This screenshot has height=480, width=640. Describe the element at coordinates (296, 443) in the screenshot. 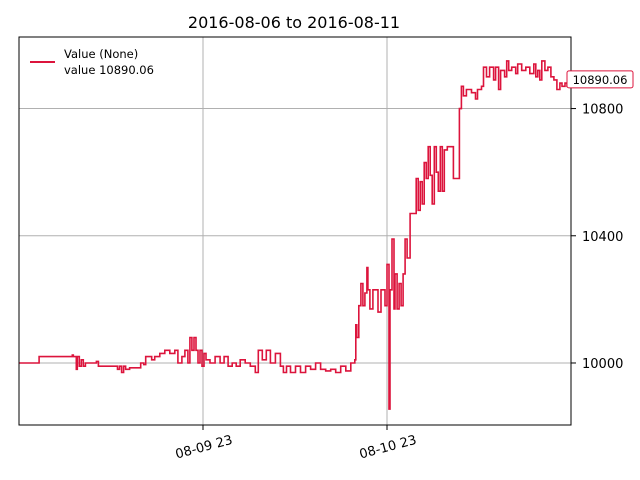

I see `x-axis: 08-09 23 08-10 23` at that location.